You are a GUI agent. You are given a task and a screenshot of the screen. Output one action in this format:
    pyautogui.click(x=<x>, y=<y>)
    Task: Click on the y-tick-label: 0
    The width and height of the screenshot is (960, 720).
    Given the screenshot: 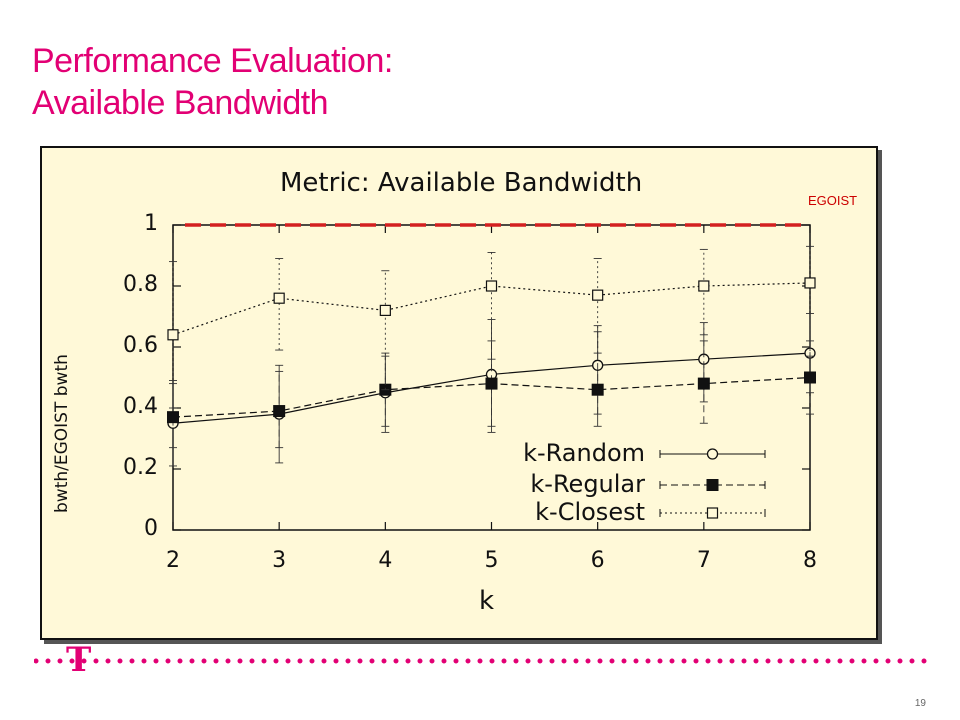 What is the action you would take?
    pyautogui.click(x=151, y=528)
    